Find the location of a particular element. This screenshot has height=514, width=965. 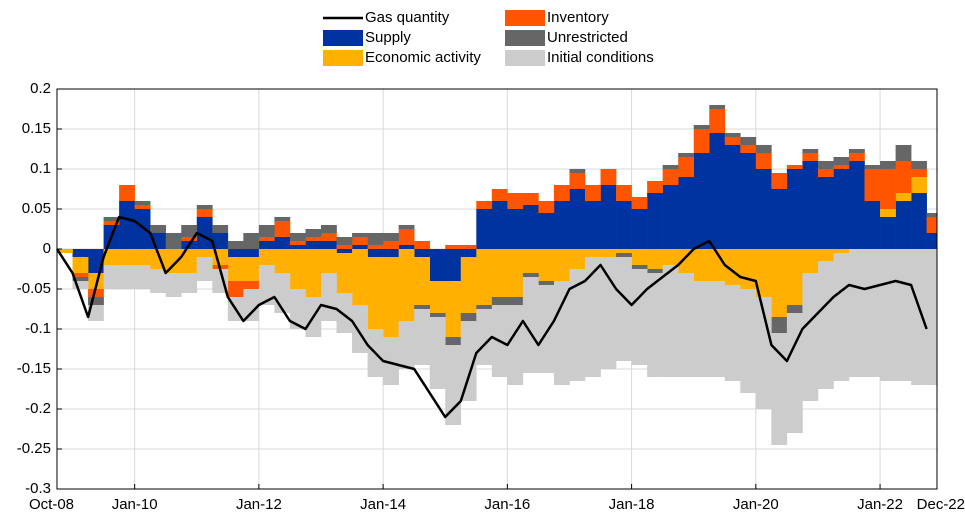

legend-label: Initial conditions is located at coordinates (600, 57).